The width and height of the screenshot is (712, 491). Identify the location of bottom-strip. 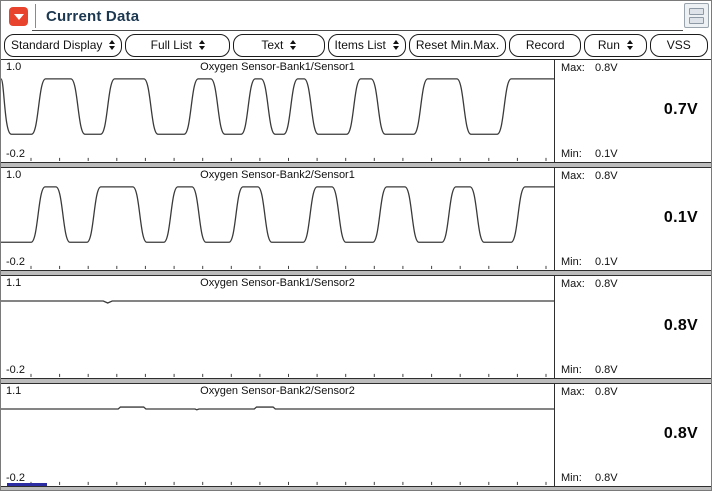
(356, 488).